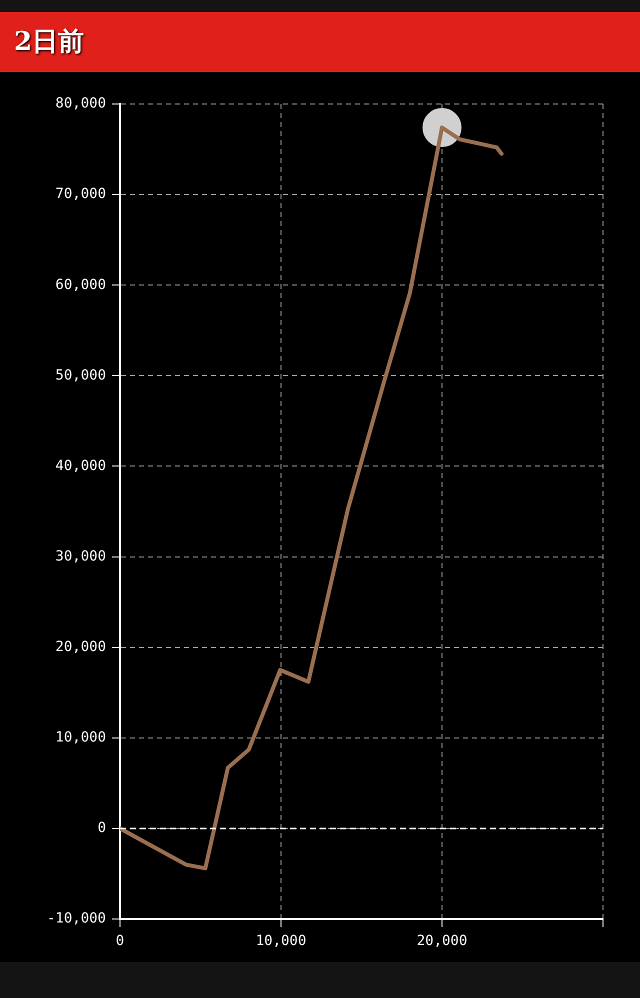 The height and width of the screenshot is (998, 640). I want to click on x-tick-label: 0, so click(120, 941).